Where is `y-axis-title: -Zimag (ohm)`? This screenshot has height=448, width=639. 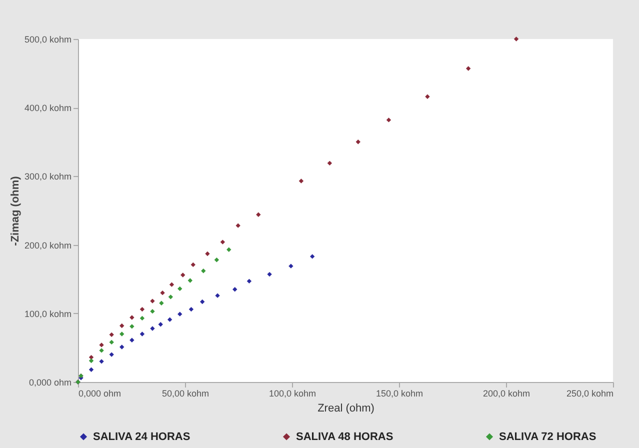
y-axis-title: -Zimag (ohm) is located at coordinates (15, 211).